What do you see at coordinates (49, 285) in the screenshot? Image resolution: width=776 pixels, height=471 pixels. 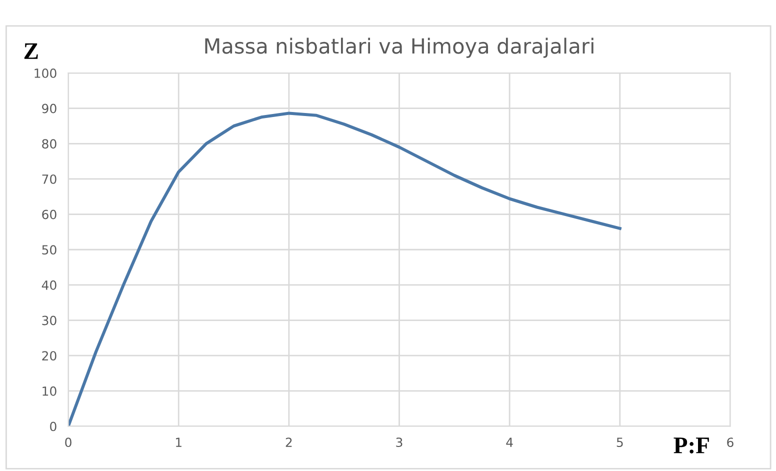 I see `y-tick-label: 40` at bounding box center [49, 285].